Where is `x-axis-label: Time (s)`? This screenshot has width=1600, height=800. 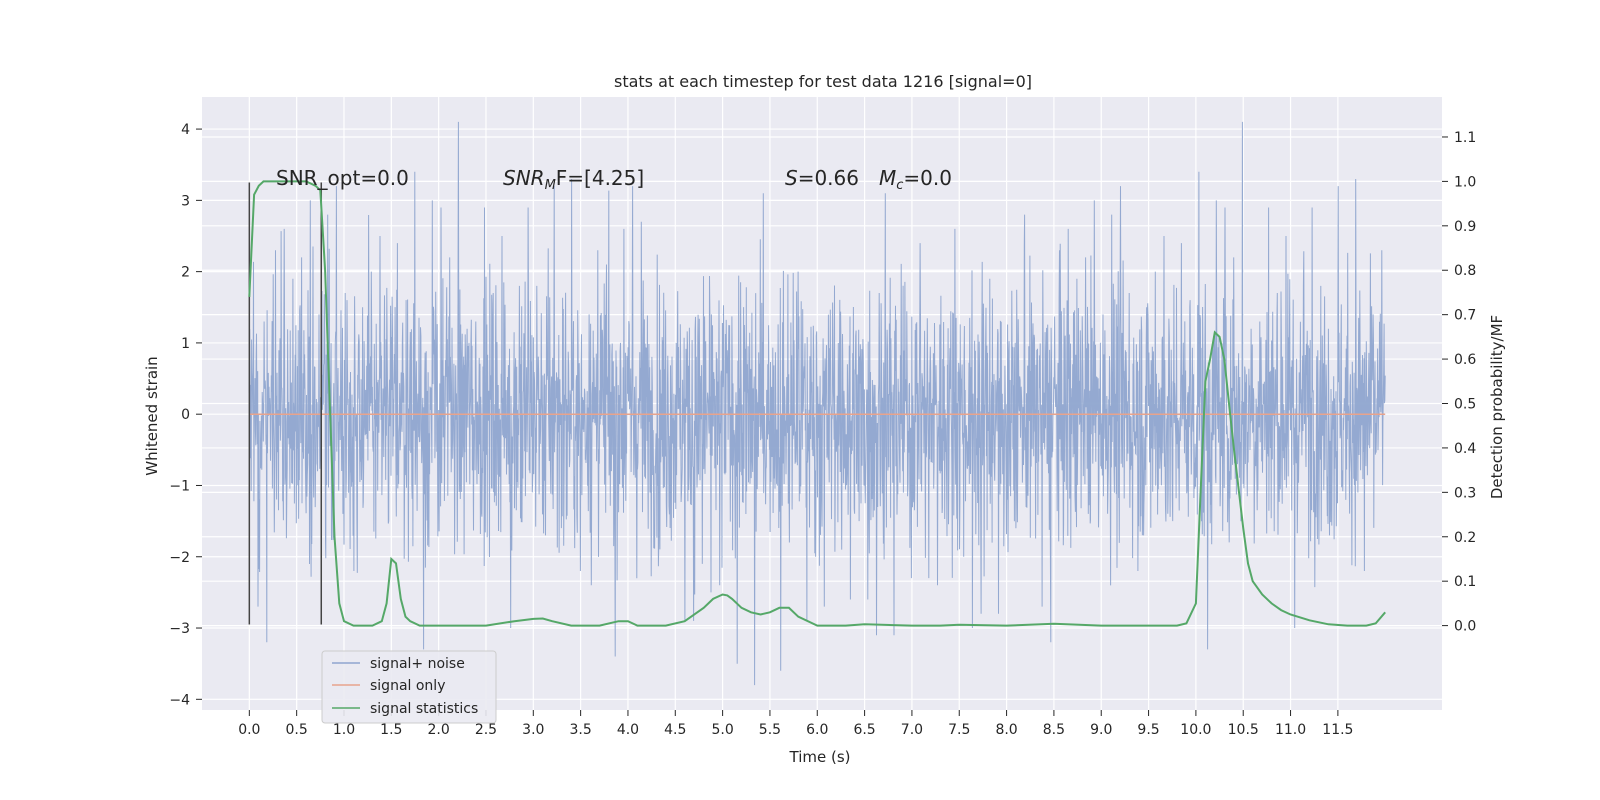 x-axis-label: Time (s) is located at coordinates (820, 757).